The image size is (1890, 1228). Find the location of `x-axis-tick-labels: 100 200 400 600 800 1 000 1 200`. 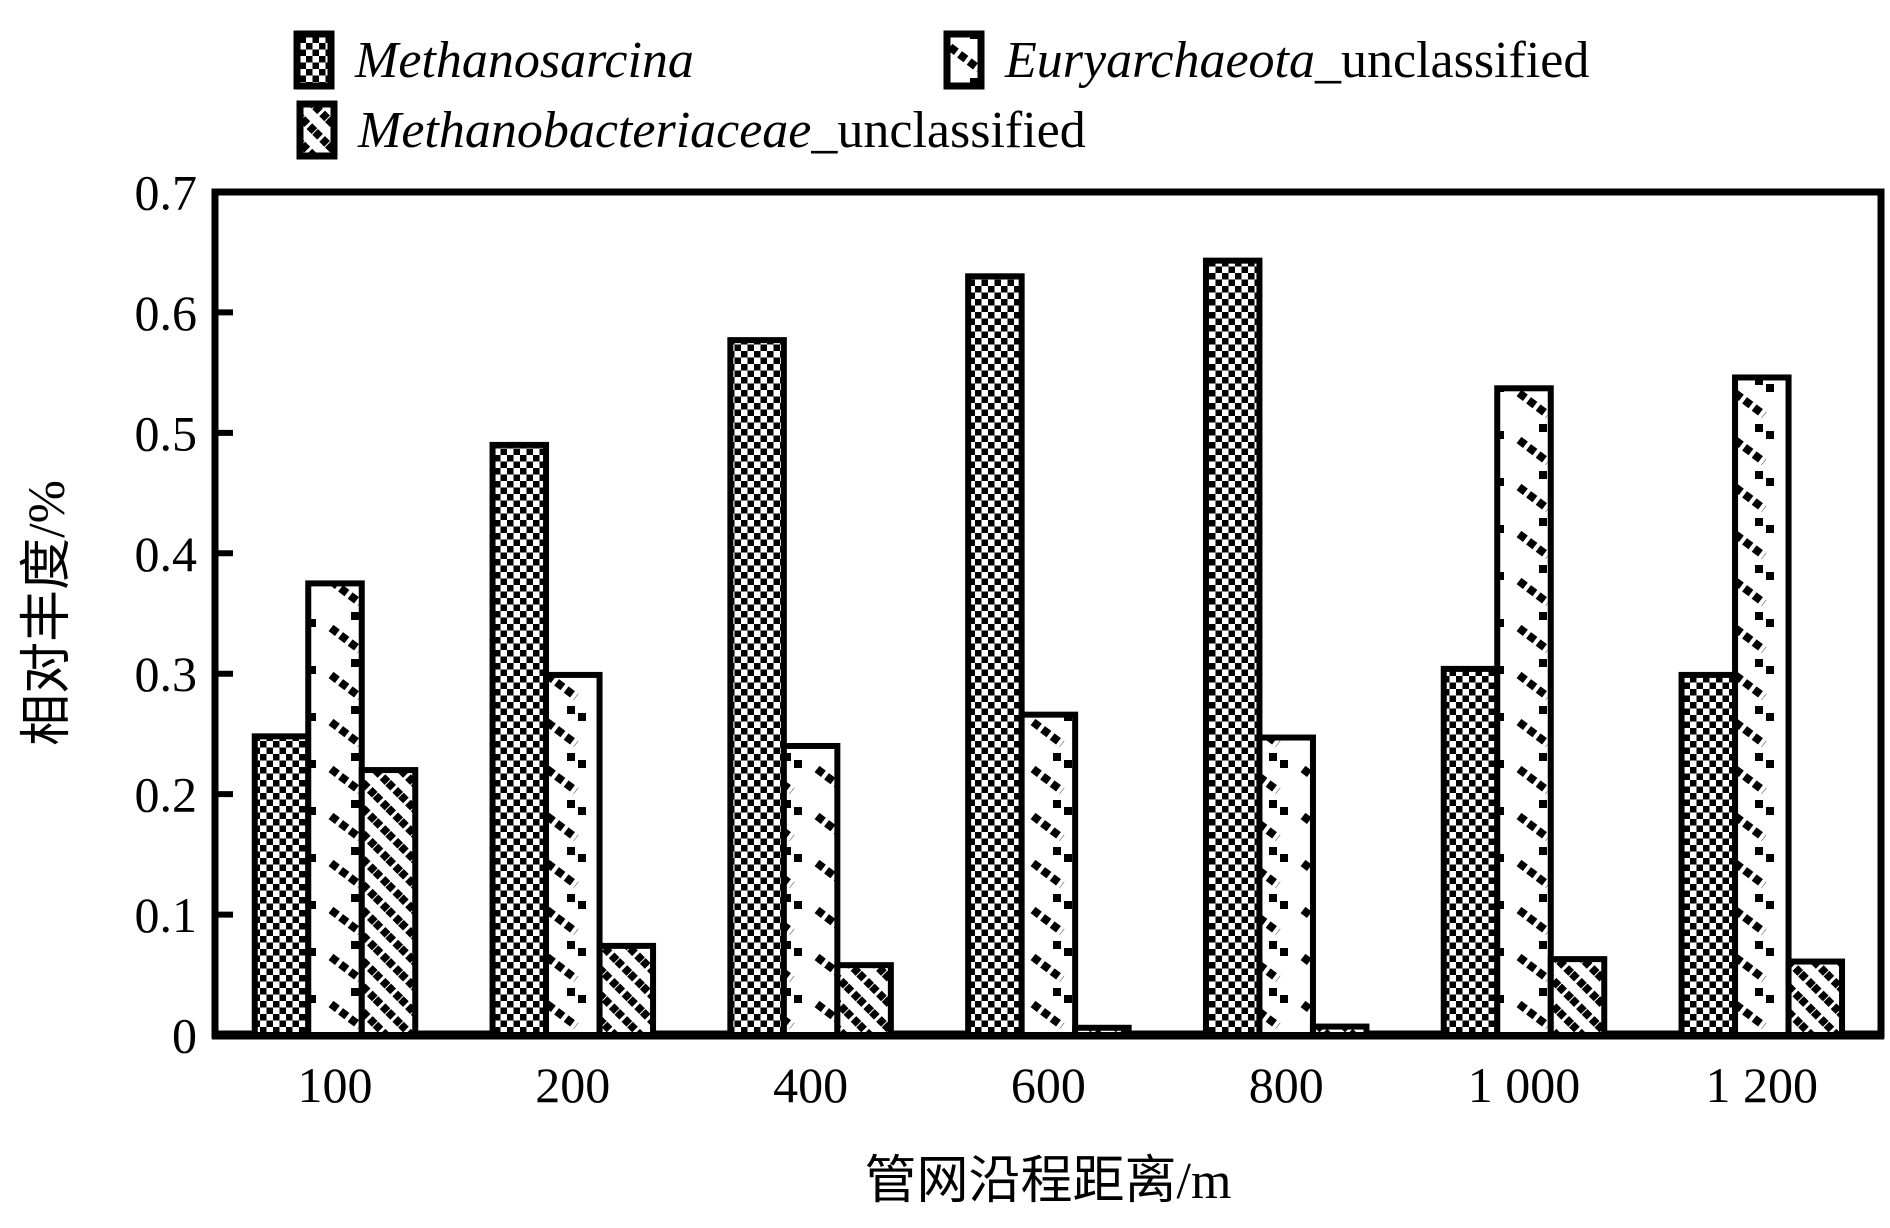

x-axis-tick-labels: 100 200 400 600 800 1 000 1 200 is located at coordinates (1058, 1085).